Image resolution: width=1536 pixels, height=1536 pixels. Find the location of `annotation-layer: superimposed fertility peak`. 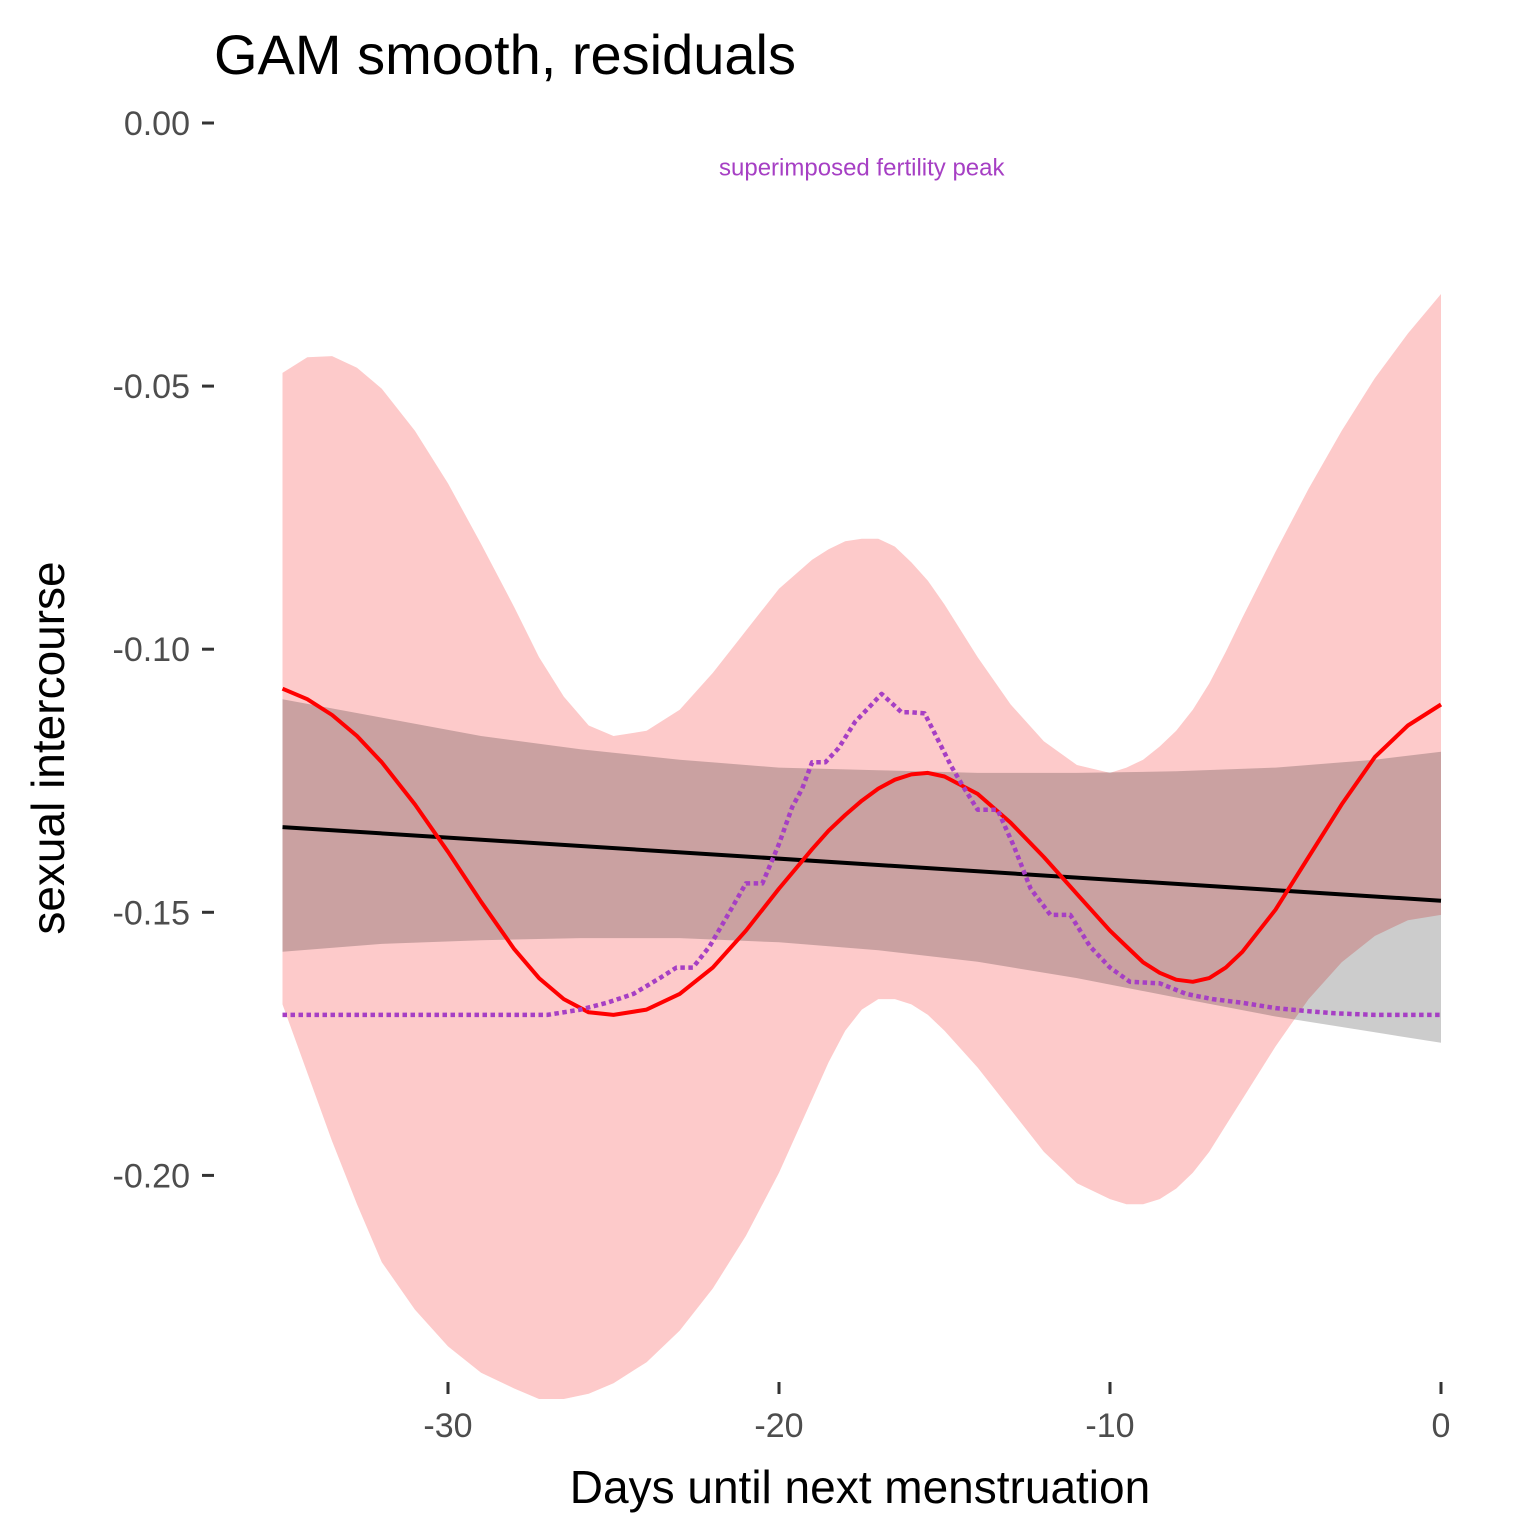

annotation-layer: superimposed fertility peak is located at coordinates (862, 168).